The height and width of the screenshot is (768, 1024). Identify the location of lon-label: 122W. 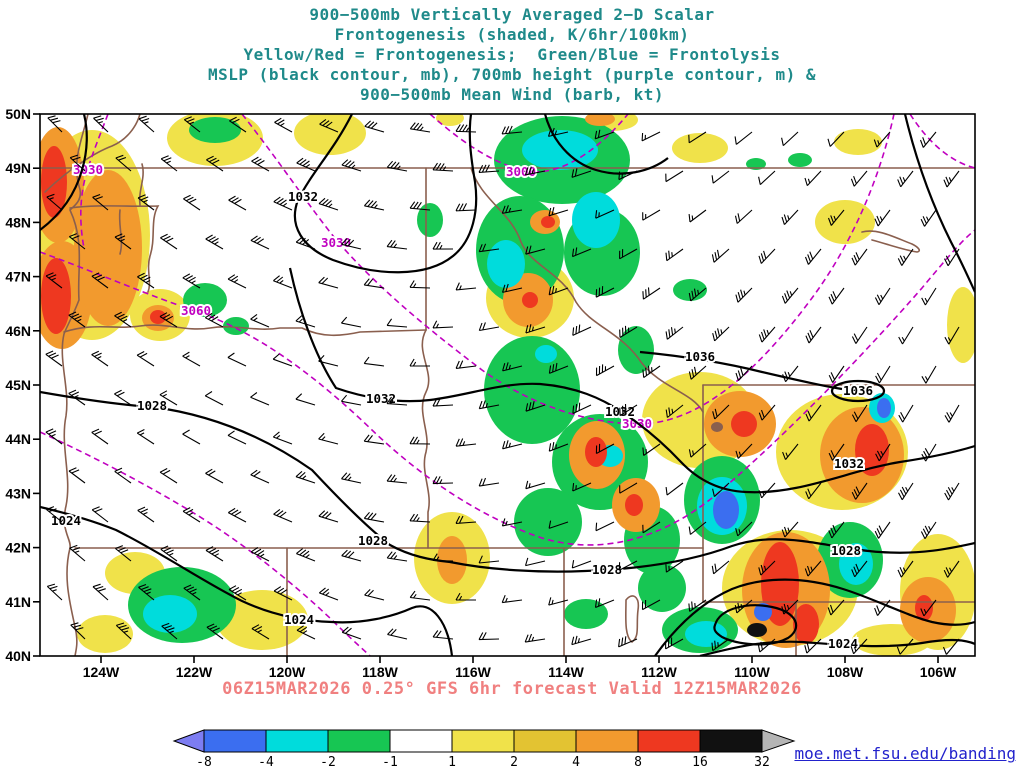
(194, 672).